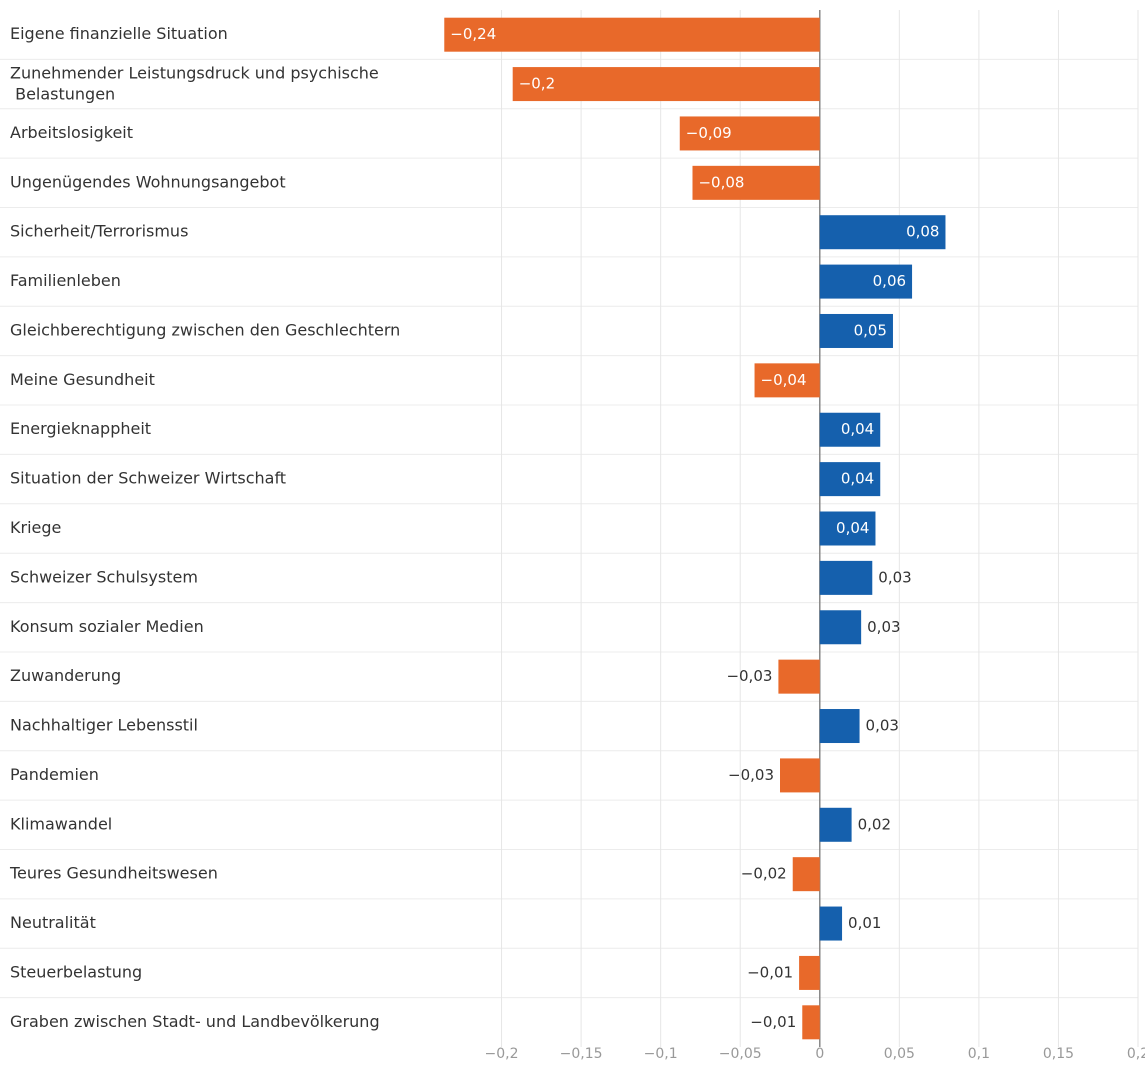 This screenshot has width=1145, height=1067. What do you see at coordinates (113, 873) in the screenshot?
I see `category-label: Teures Gesundheitswesen` at bounding box center [113, 873].